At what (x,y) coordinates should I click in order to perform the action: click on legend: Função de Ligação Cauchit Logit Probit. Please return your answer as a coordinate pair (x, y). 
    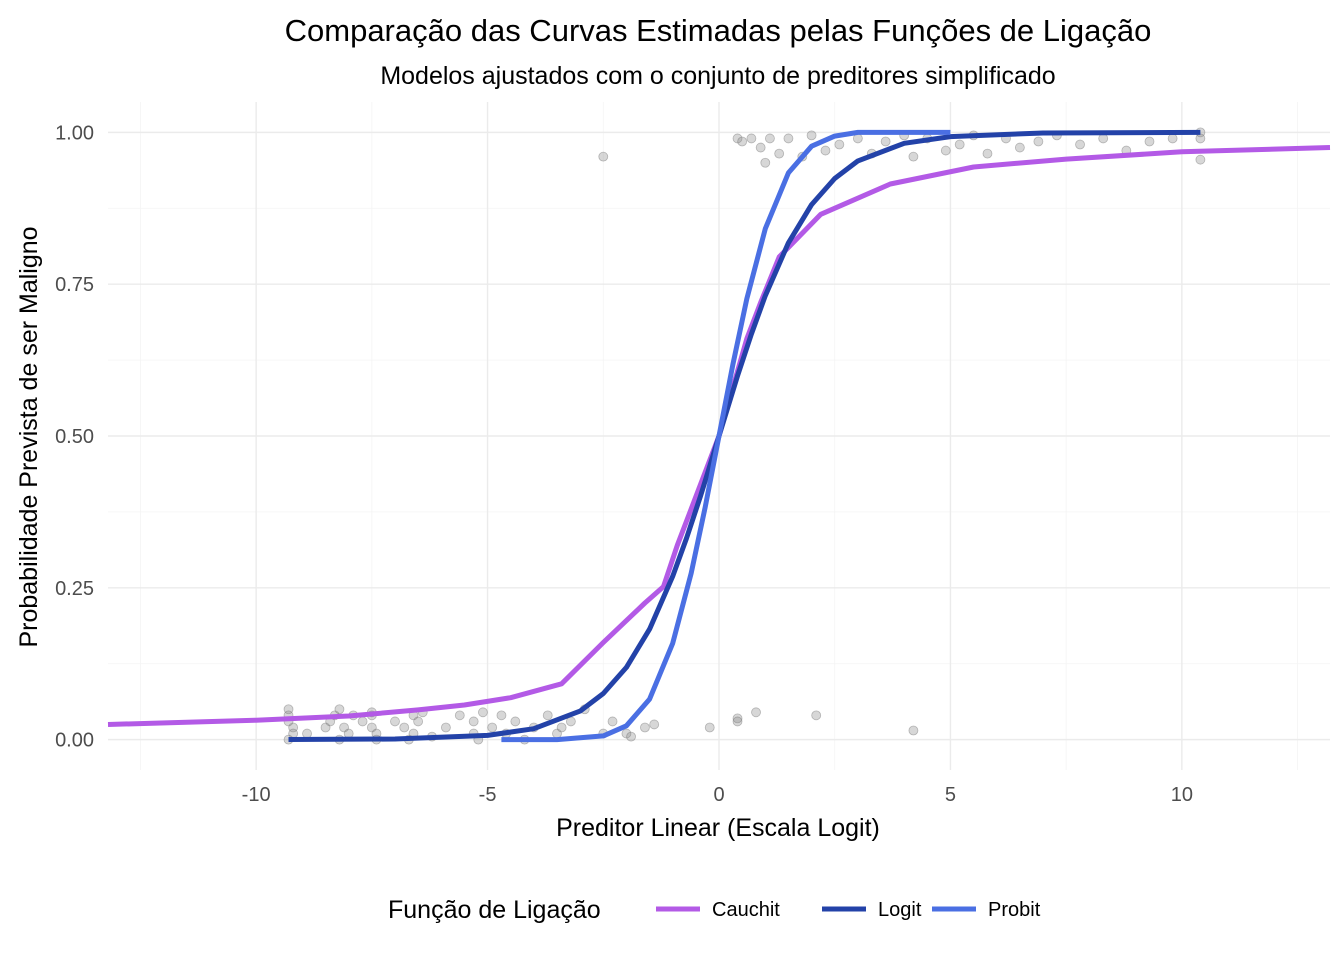
    Looking at the image, I should click on (714, 910).